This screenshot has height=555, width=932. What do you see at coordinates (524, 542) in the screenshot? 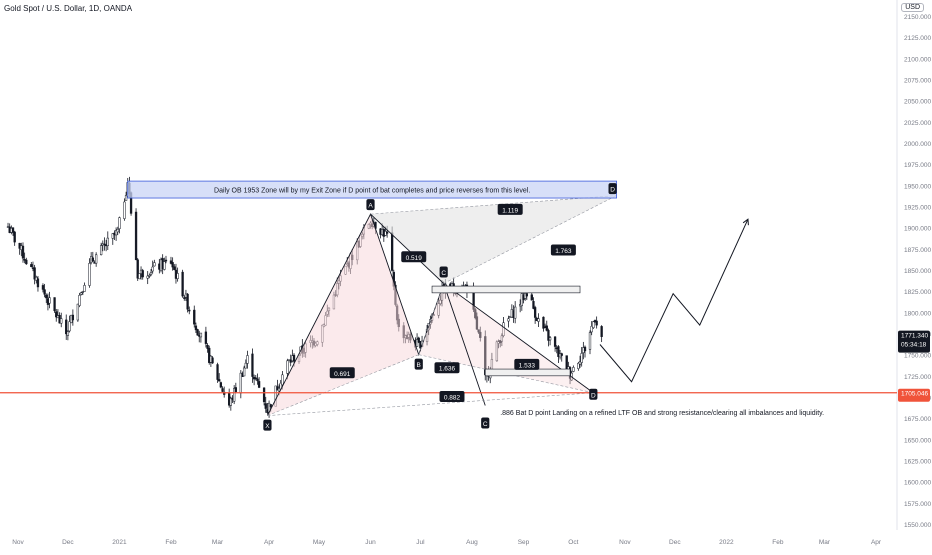
I see `x-tick-label: Sep` at bounding box center [524, 542].